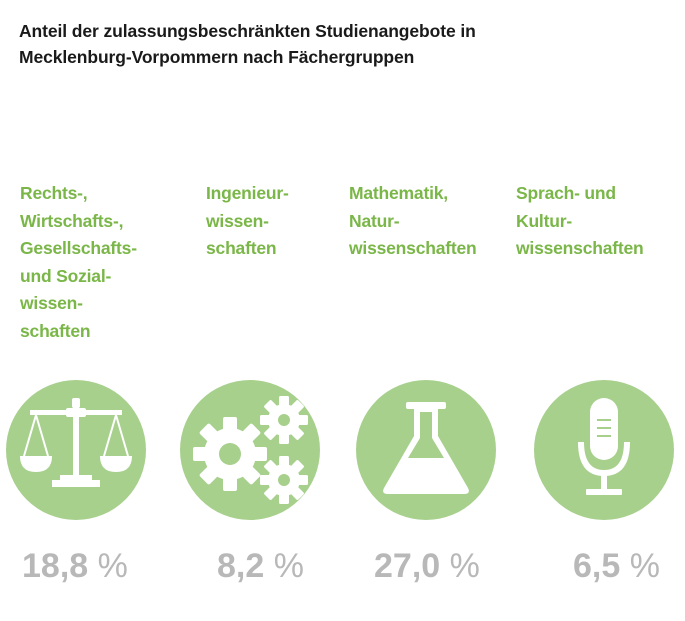 This screenshot has height=621, width=685. I want to click on category-label: Sprach- und Kultur- wissenschaften, so click(580, 221).